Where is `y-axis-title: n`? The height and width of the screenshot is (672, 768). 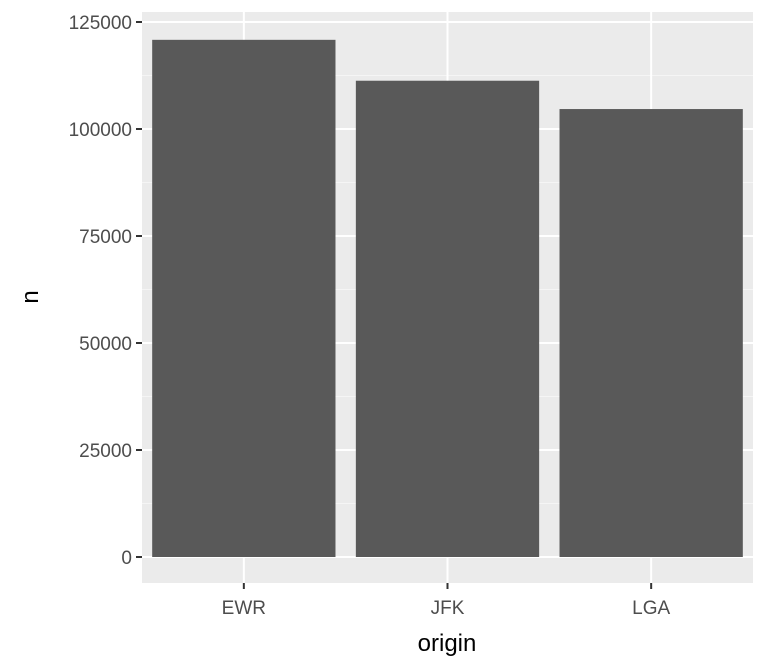 y-axis-title: n is located at coordinates (30, 296).